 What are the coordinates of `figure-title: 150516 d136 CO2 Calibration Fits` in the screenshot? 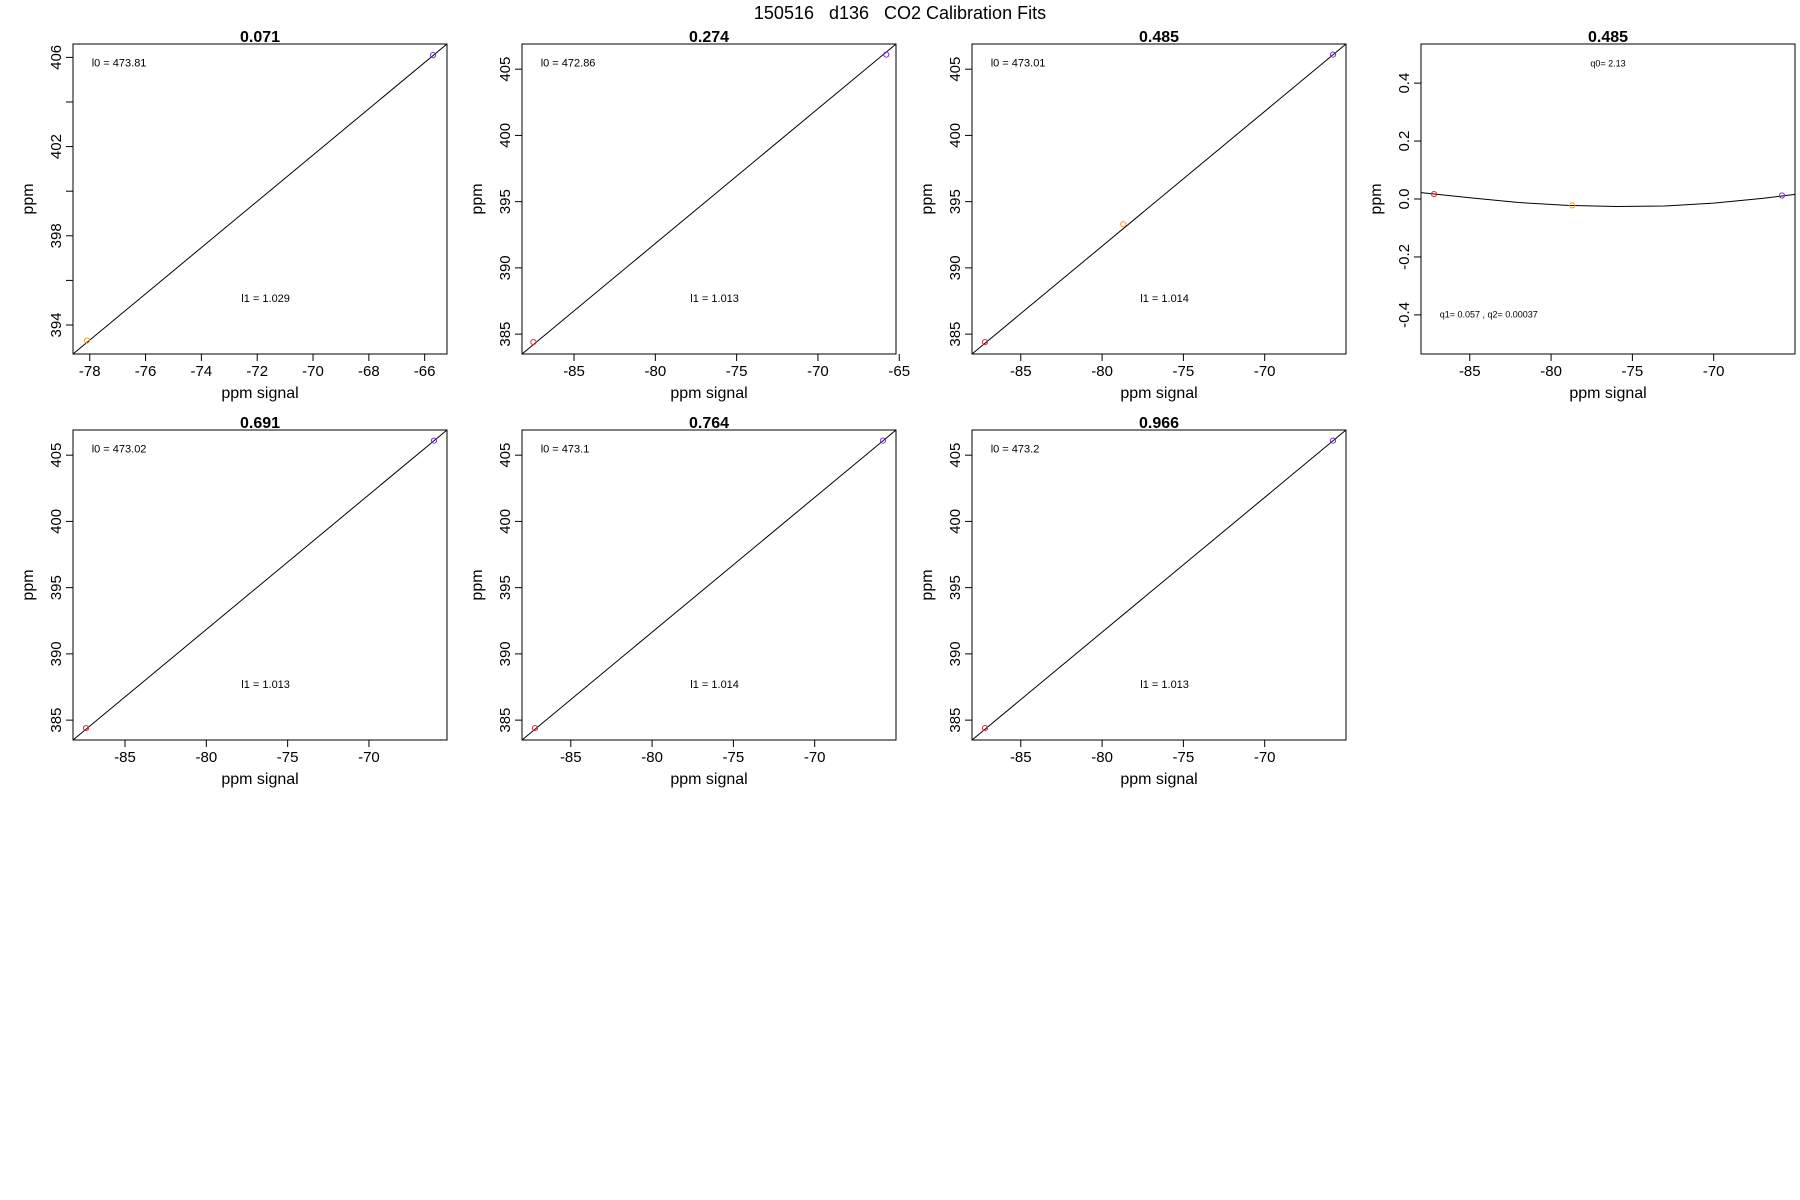 It's located at (900, 13).